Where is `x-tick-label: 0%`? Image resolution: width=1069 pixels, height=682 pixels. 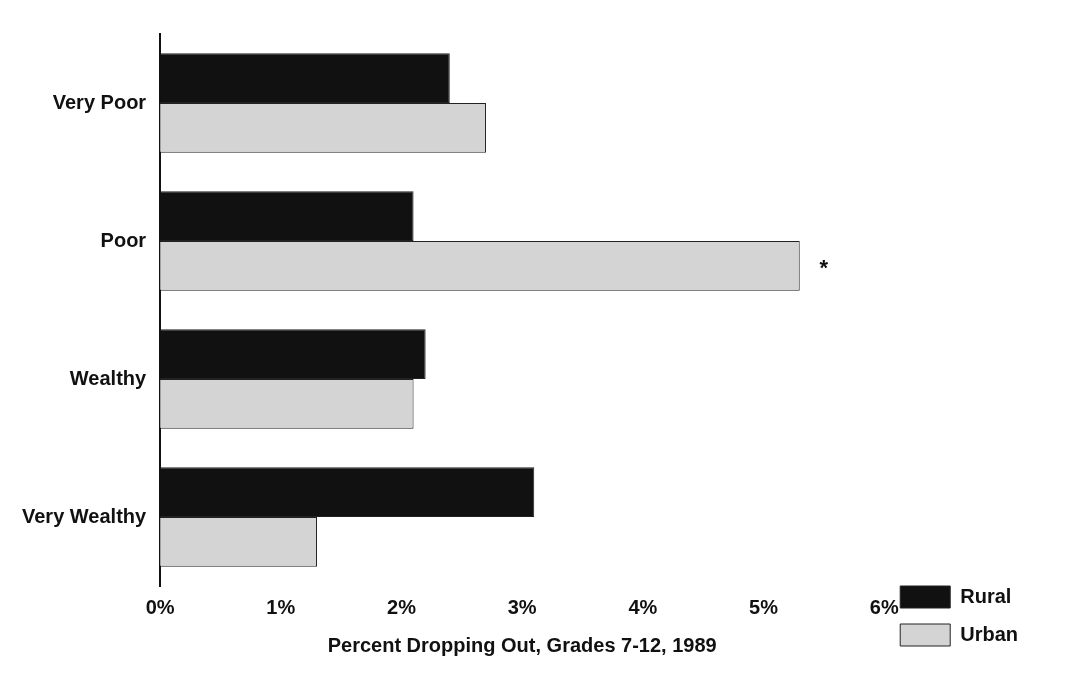 x-tick-label: 0% is located at coordinates (160, 606).